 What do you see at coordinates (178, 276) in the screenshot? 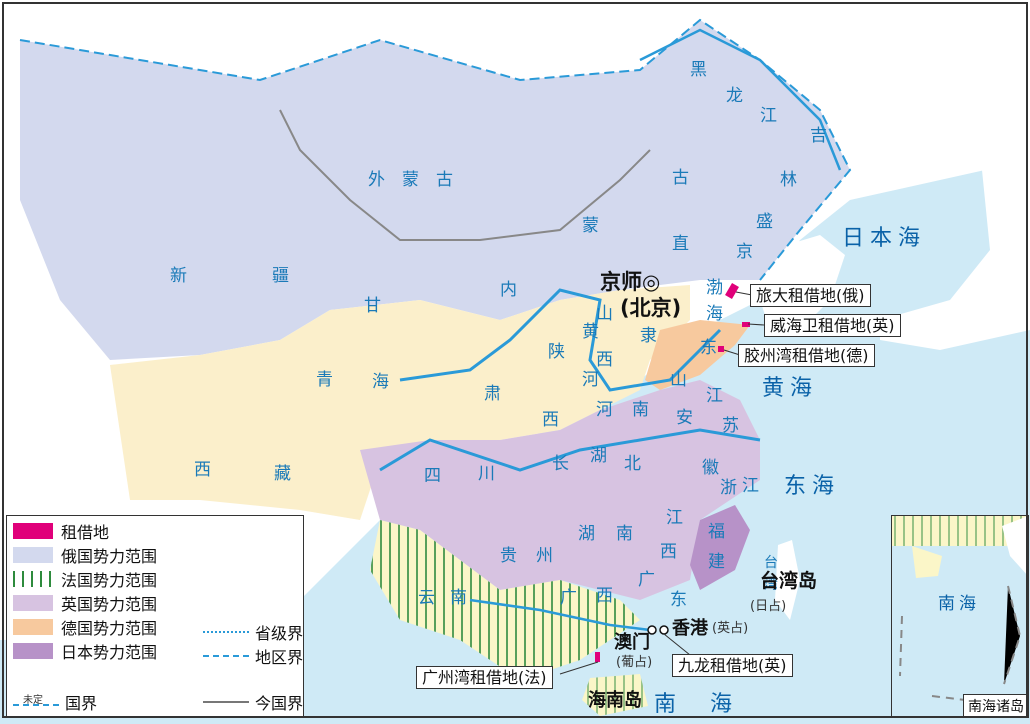
I see `label-xinjiang-1: 新` at bounding box center [178, 276].